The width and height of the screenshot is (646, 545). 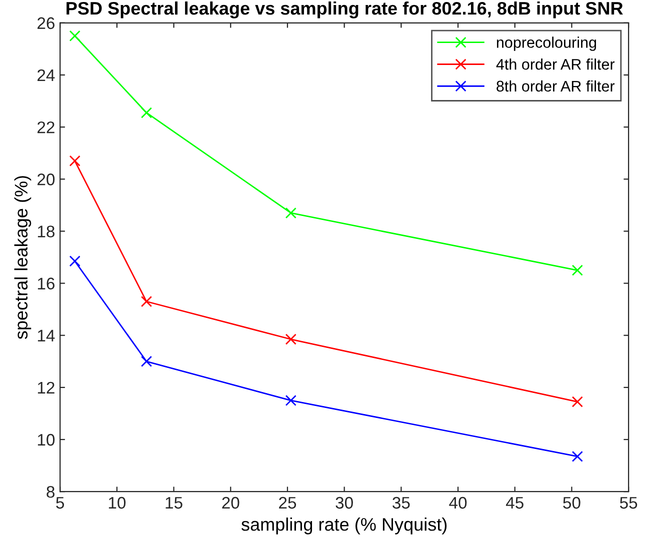 What do you see at coordinates (344, 9) in the screenshot?
I see `chart-title: PSD Spectral leakage vs sampling rate for 802.16, 8dB input SNR` at bounding box center [344, 9].